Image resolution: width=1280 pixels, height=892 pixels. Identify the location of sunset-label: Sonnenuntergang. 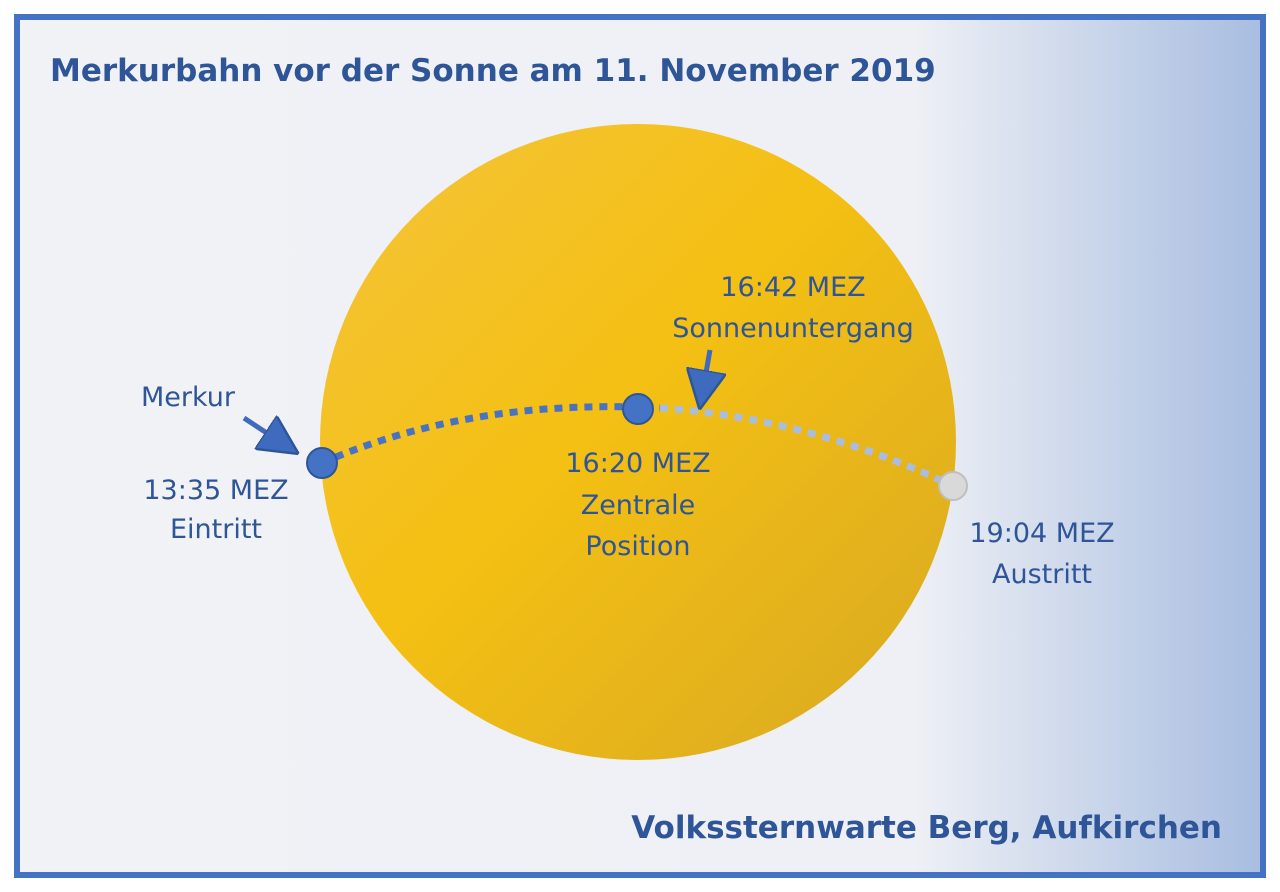
(793, 328).